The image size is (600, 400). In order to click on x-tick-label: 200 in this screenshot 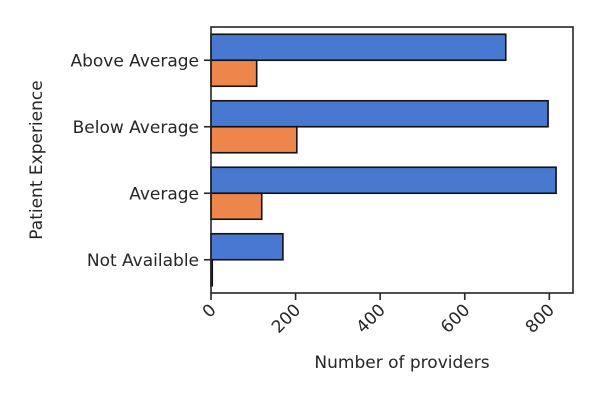, I will do `click(286, 318)`.